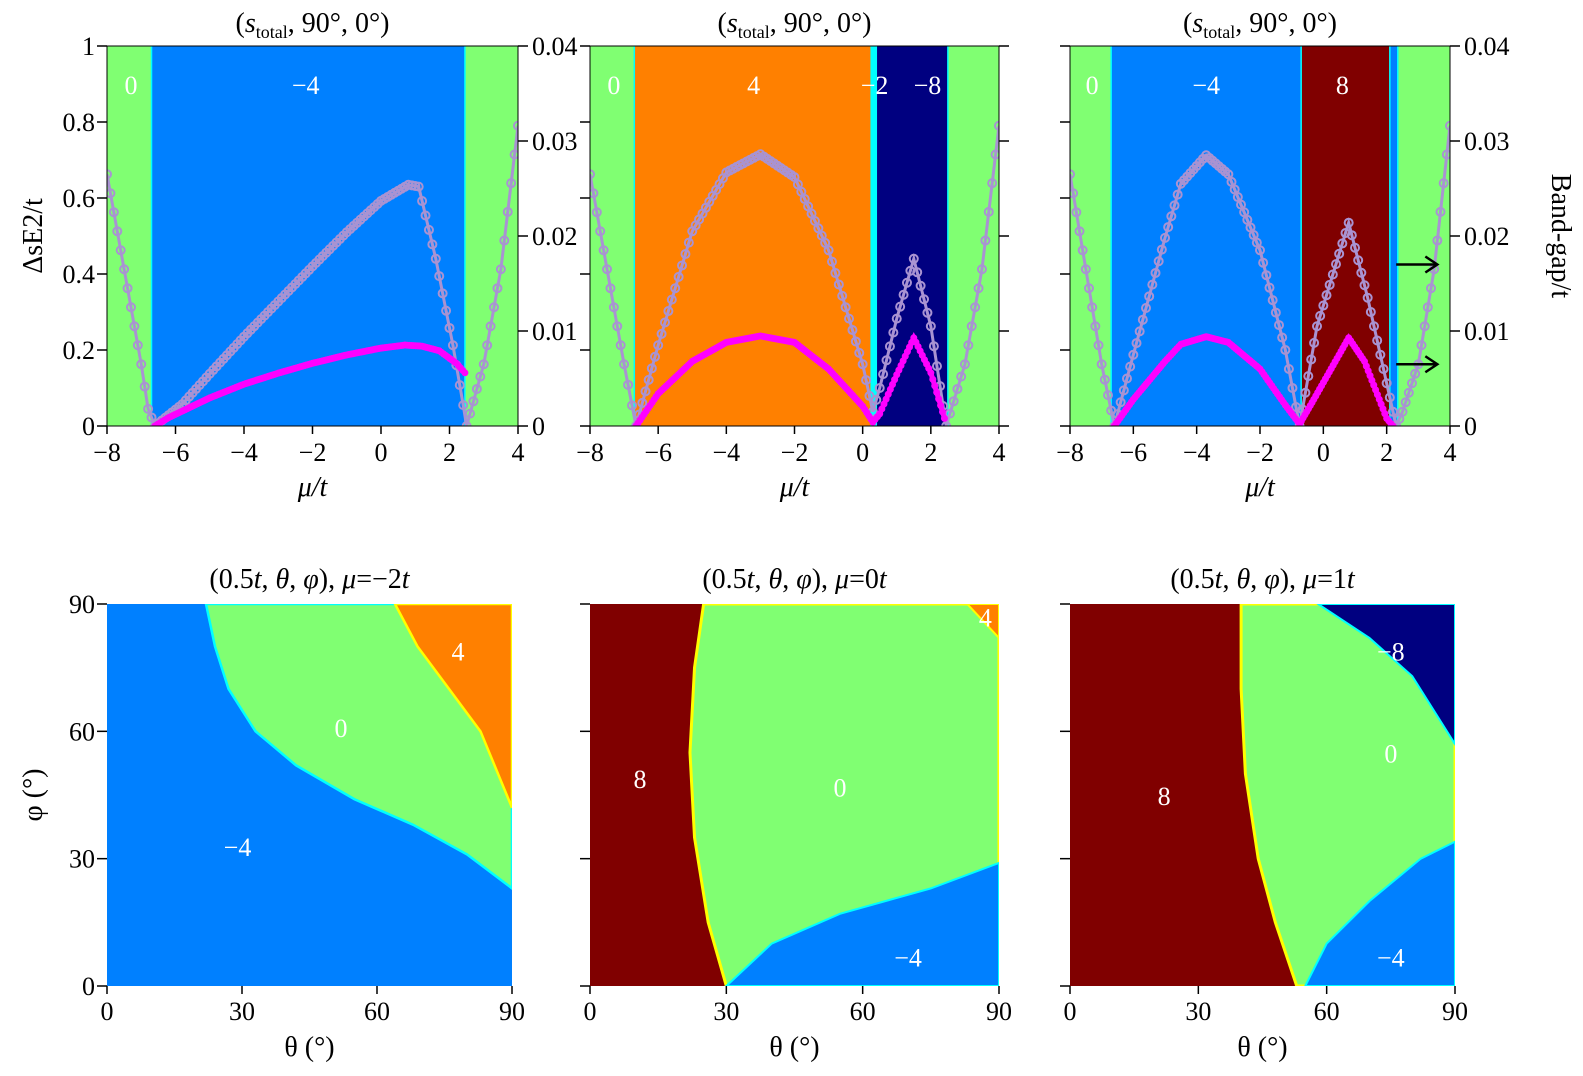 This screenshot has width=1583, height=1076. What do you see at coordinates (88, 986) in the screenshot?
I see `y-tick-label: 0` at bounding box center [88, 986].